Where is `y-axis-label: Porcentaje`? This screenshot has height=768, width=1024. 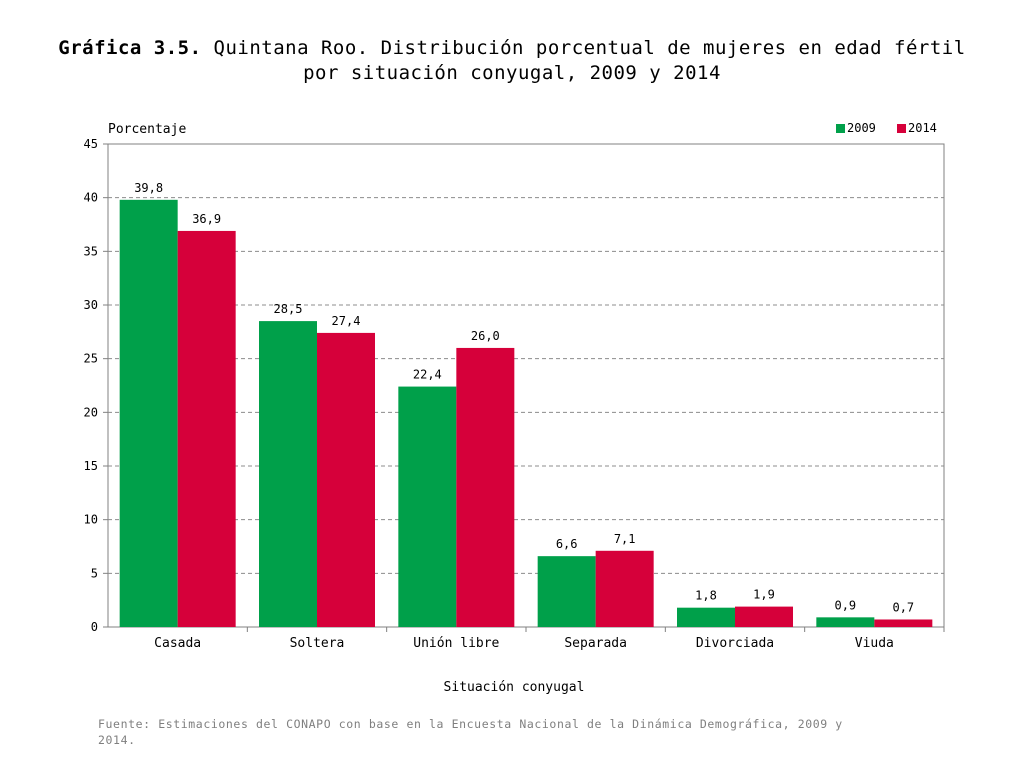 y-axis-label: Porcentaje is located at coordinates (147, 129).